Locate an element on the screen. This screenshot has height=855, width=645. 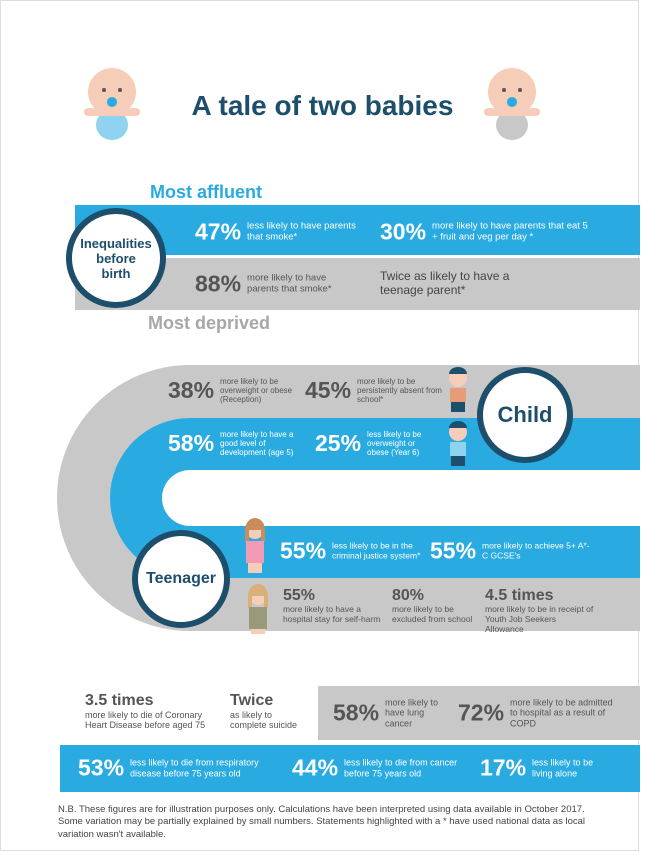
figure: 38% is located at coordinates (191, 390).